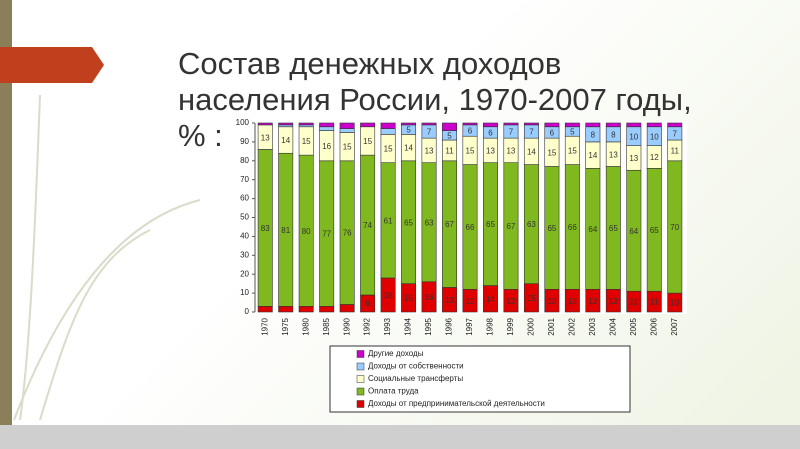  I want to click on data-label: 8, so click(613, 134).